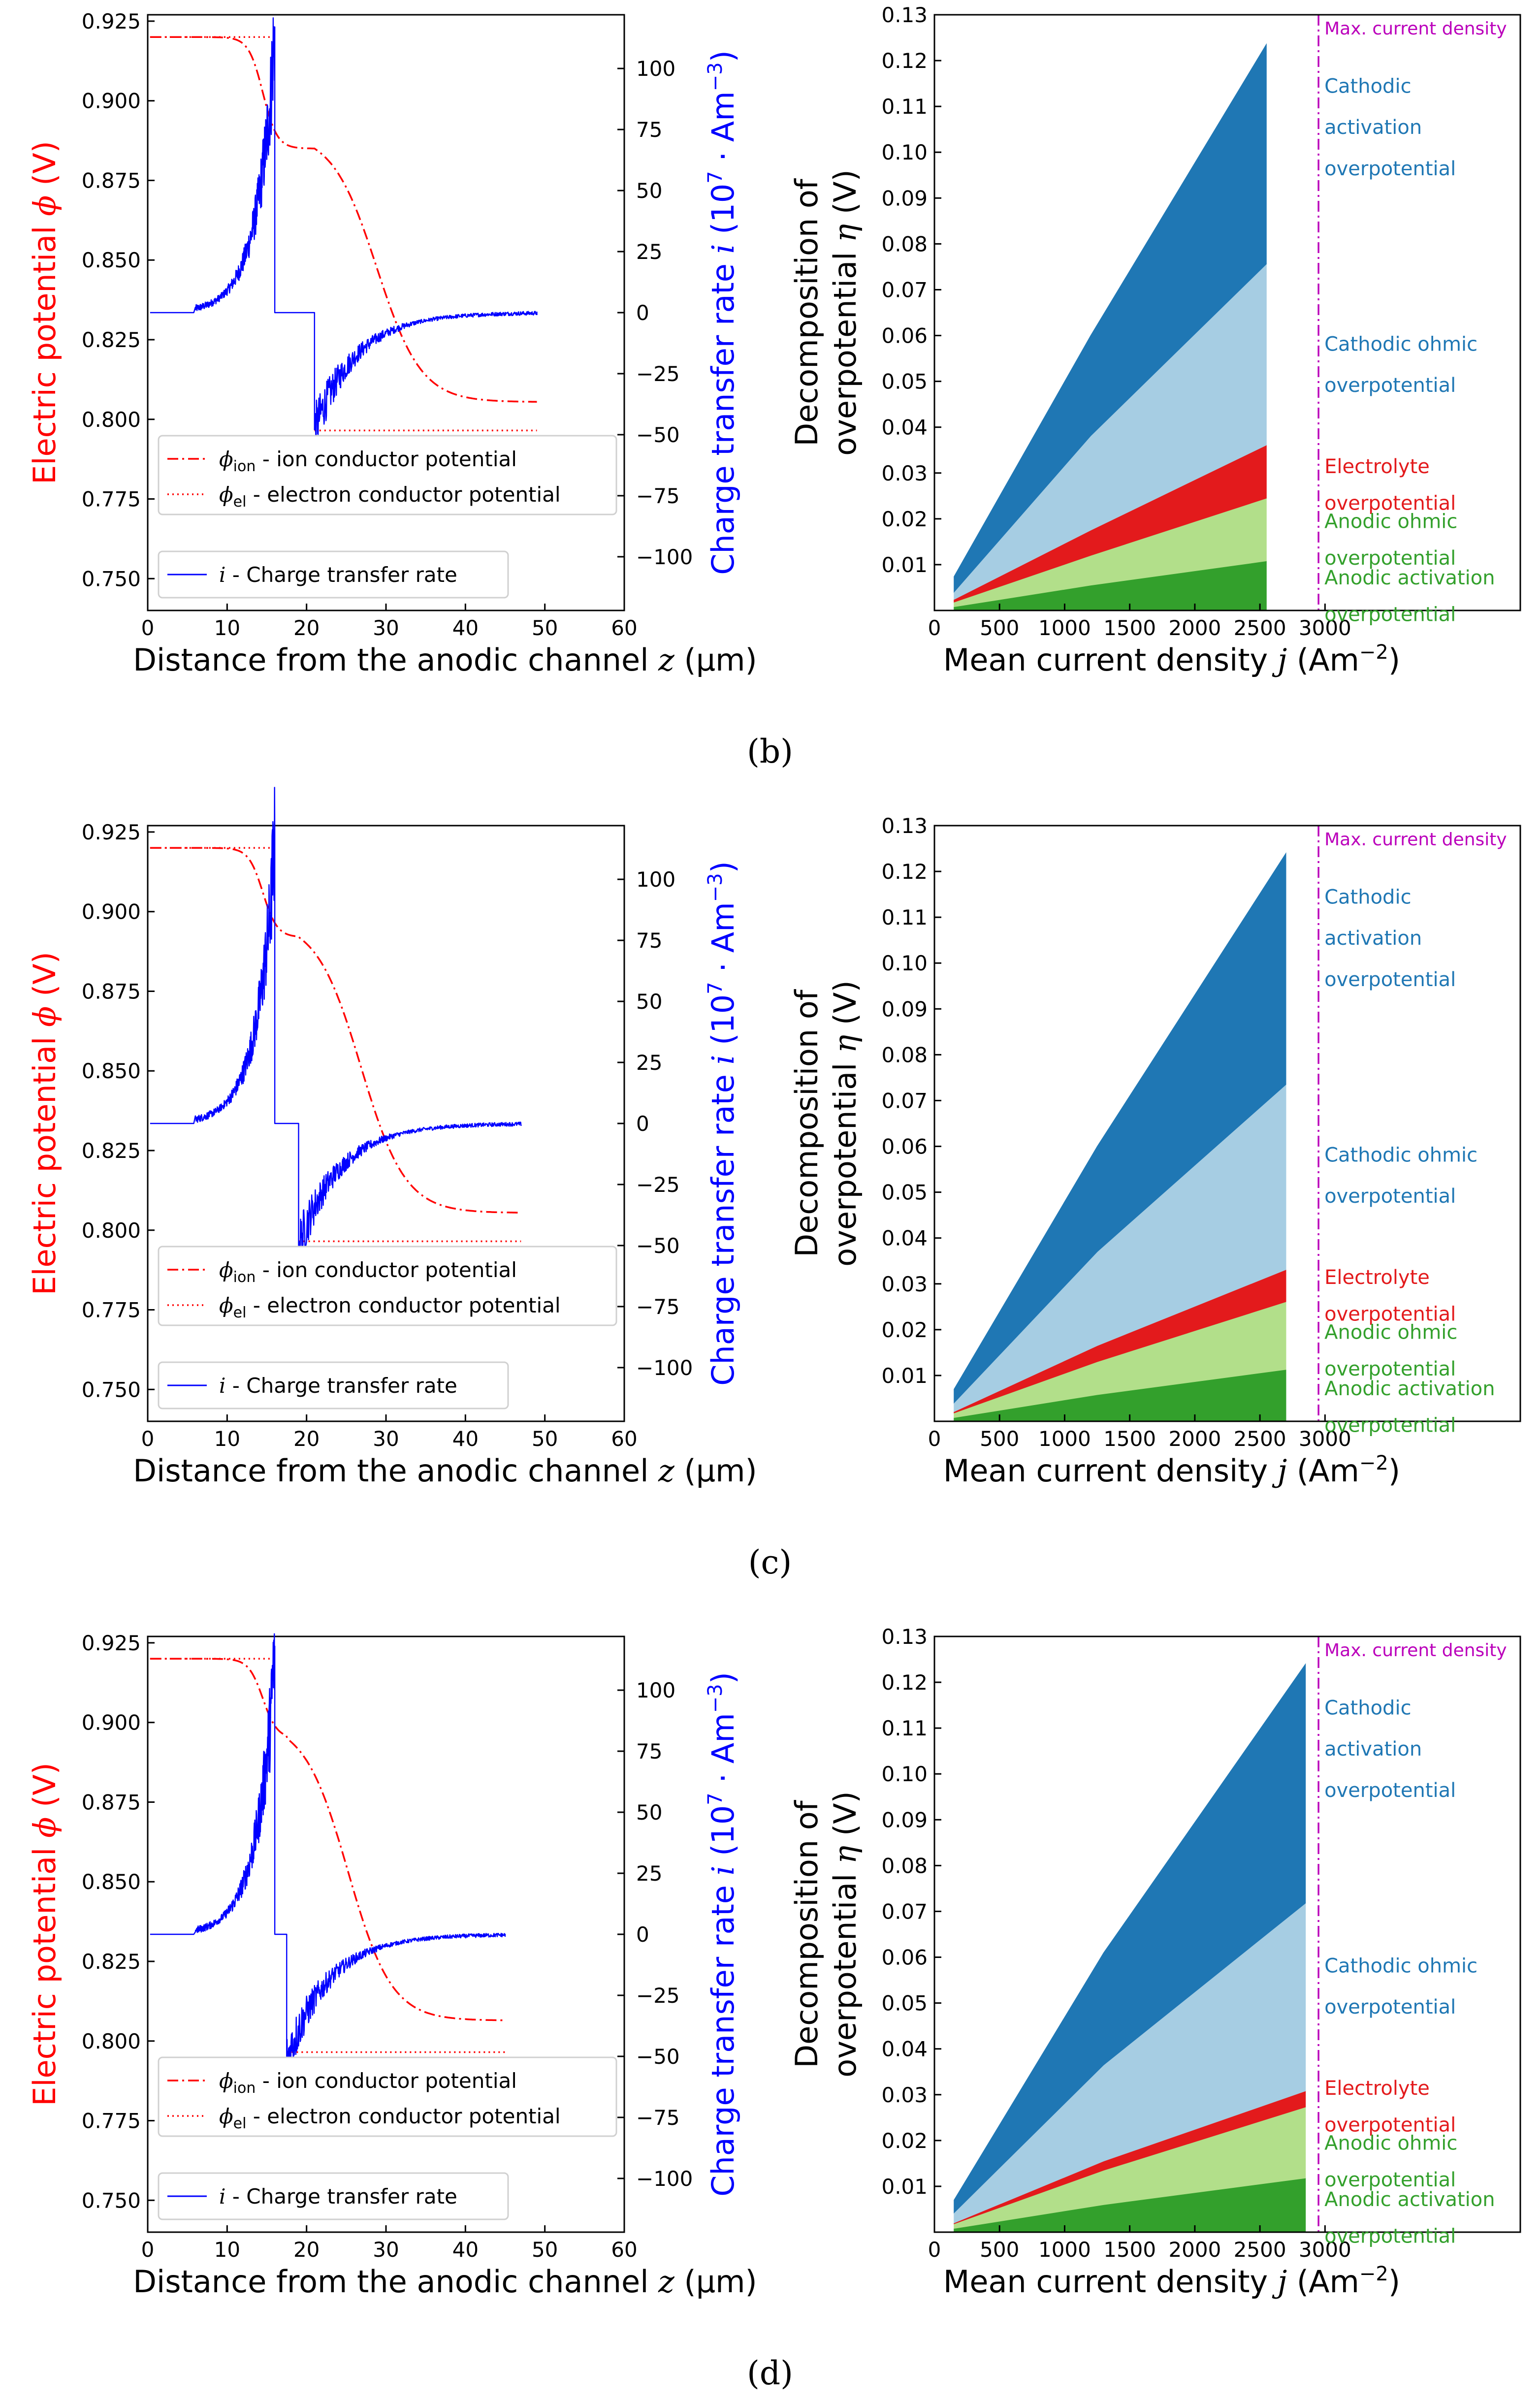  Describe the element at coordinates (1373, 2274) in the screenshot. I see `x-axis-label-exp: −2` at that location.